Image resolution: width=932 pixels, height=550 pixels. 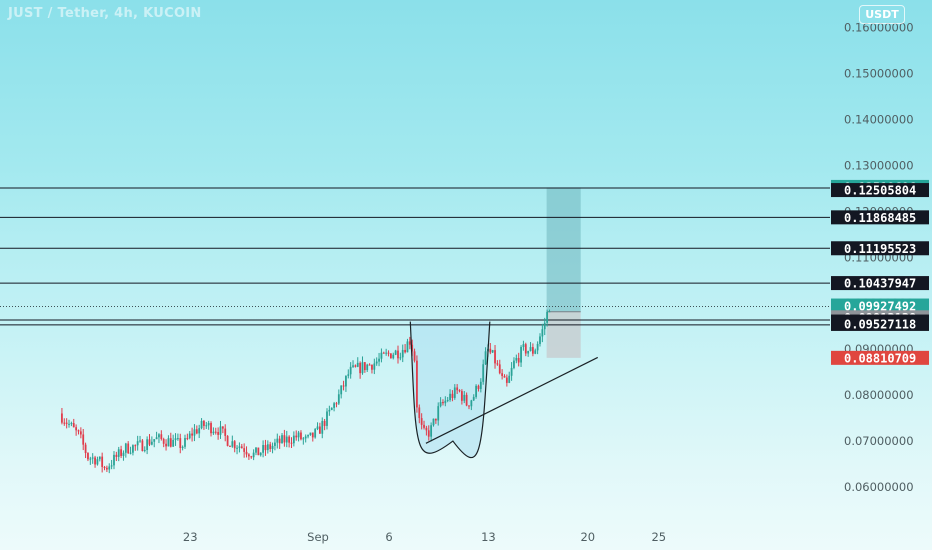 What do you see at coordinates (658, 537) in the screenshot?
I see `time-tick-label: 25` at bounding box center [658, 537].